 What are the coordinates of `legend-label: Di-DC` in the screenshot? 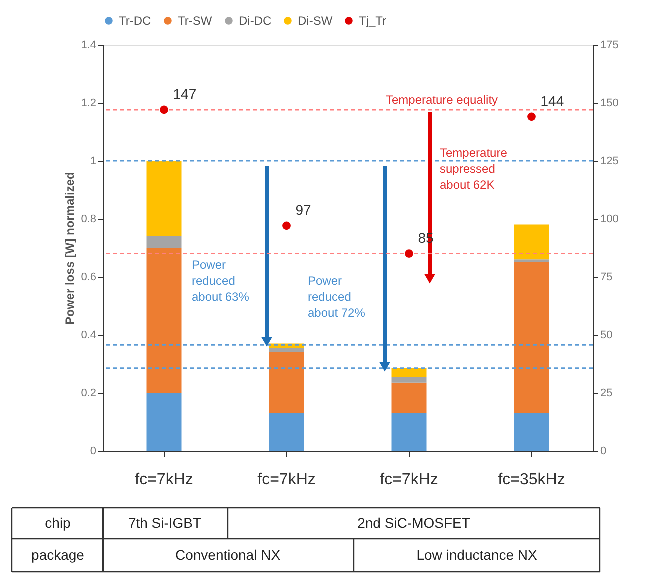 It's located at (255, 21).